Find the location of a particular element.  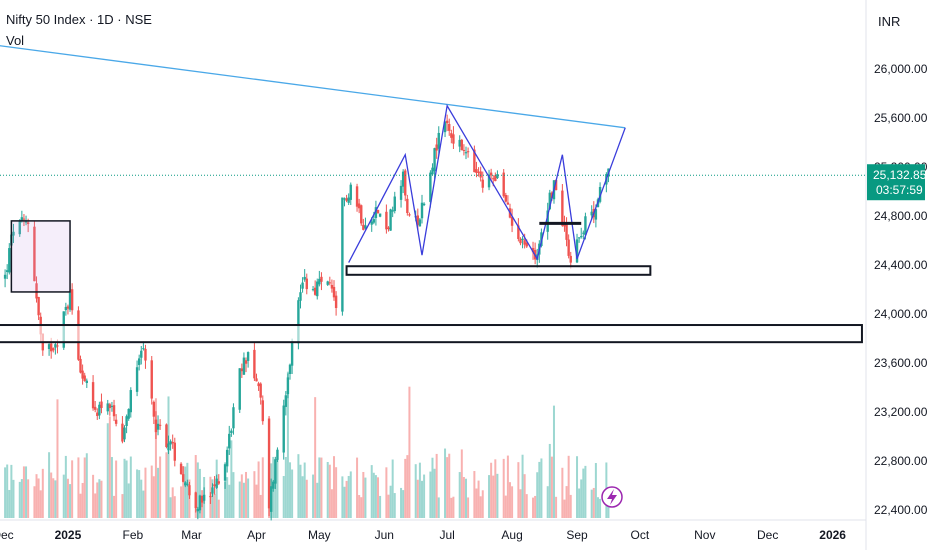

symbol-title: Nifty 50 Index · 1D · NSE is located at coordinates (79, 19).